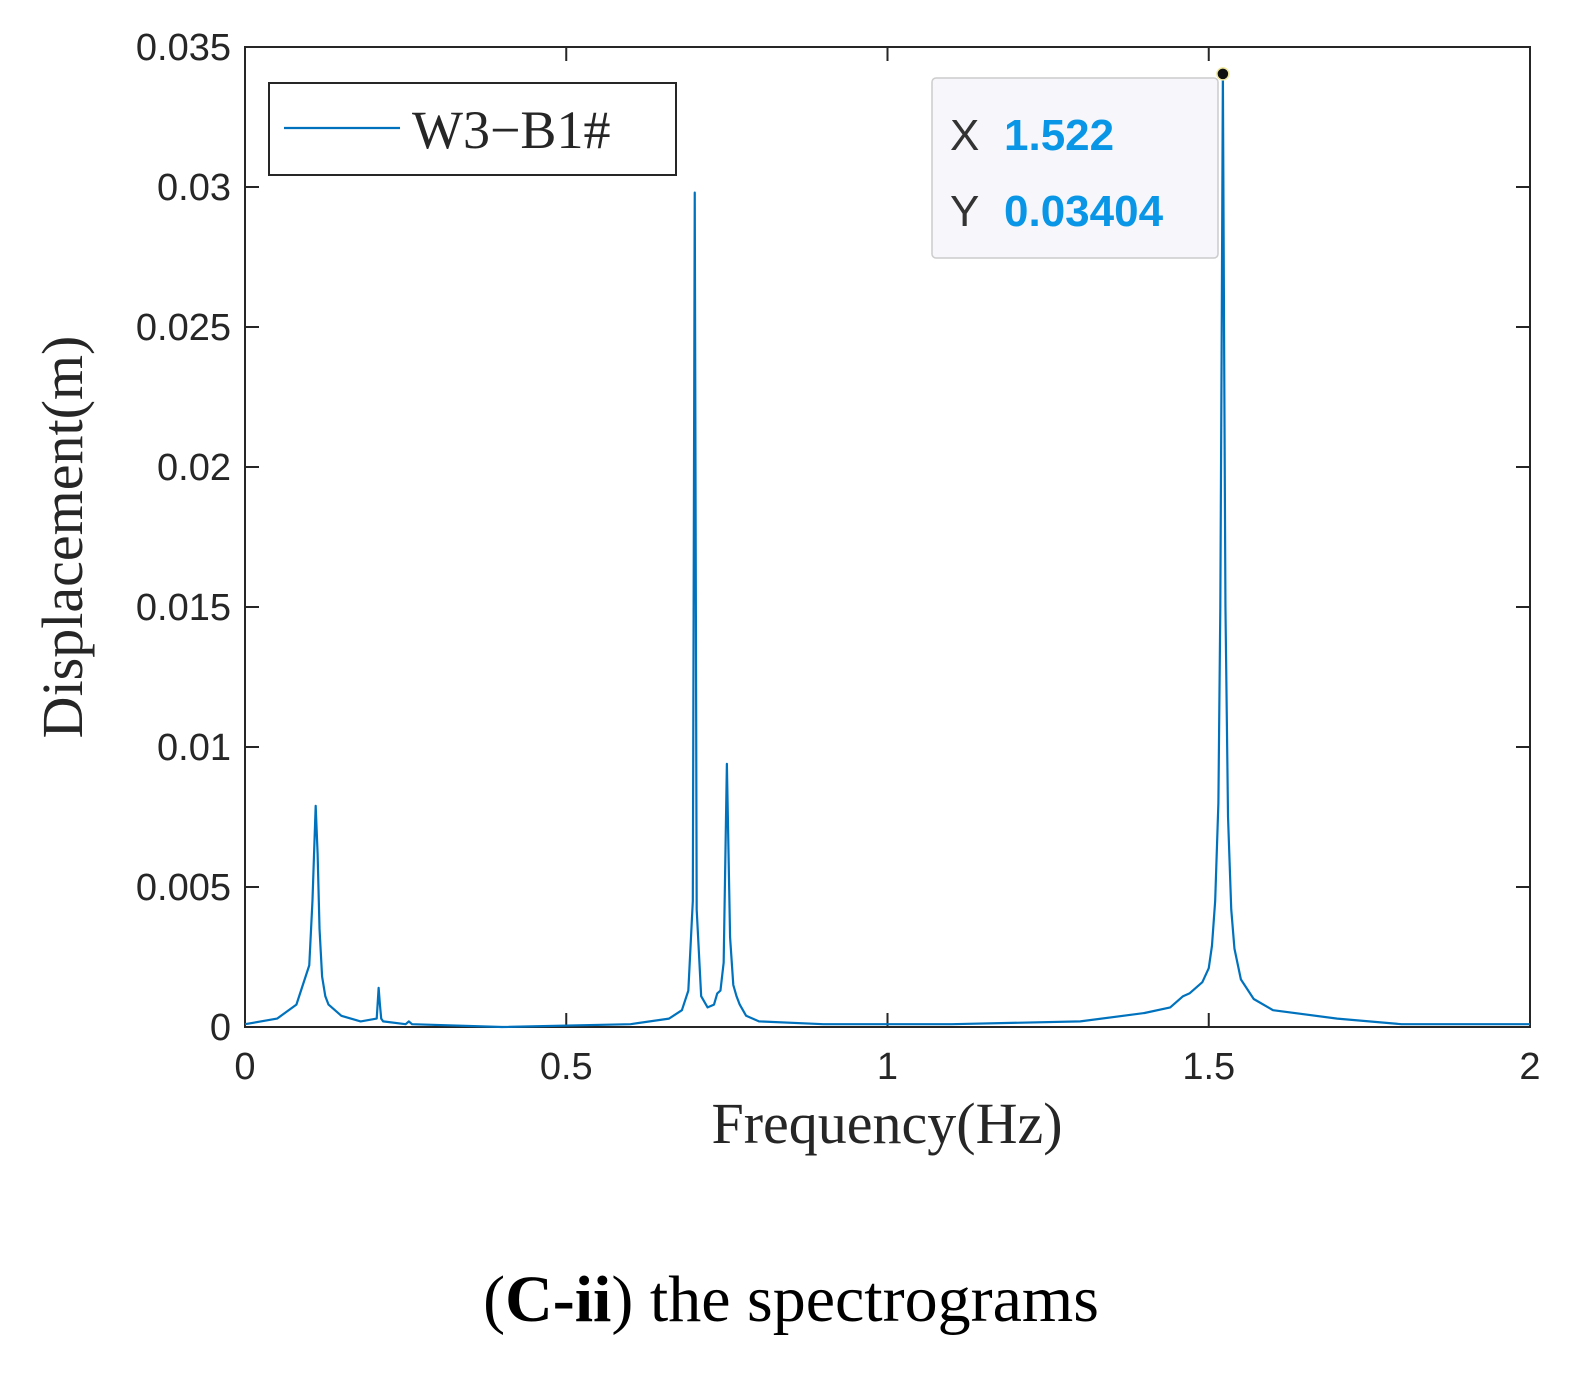 This screenshot has width=1582, height=1397. Describe the element at coordinates (855, 1299) in the screenshot. I see `caption-text: ) the spectrograms` at that location.